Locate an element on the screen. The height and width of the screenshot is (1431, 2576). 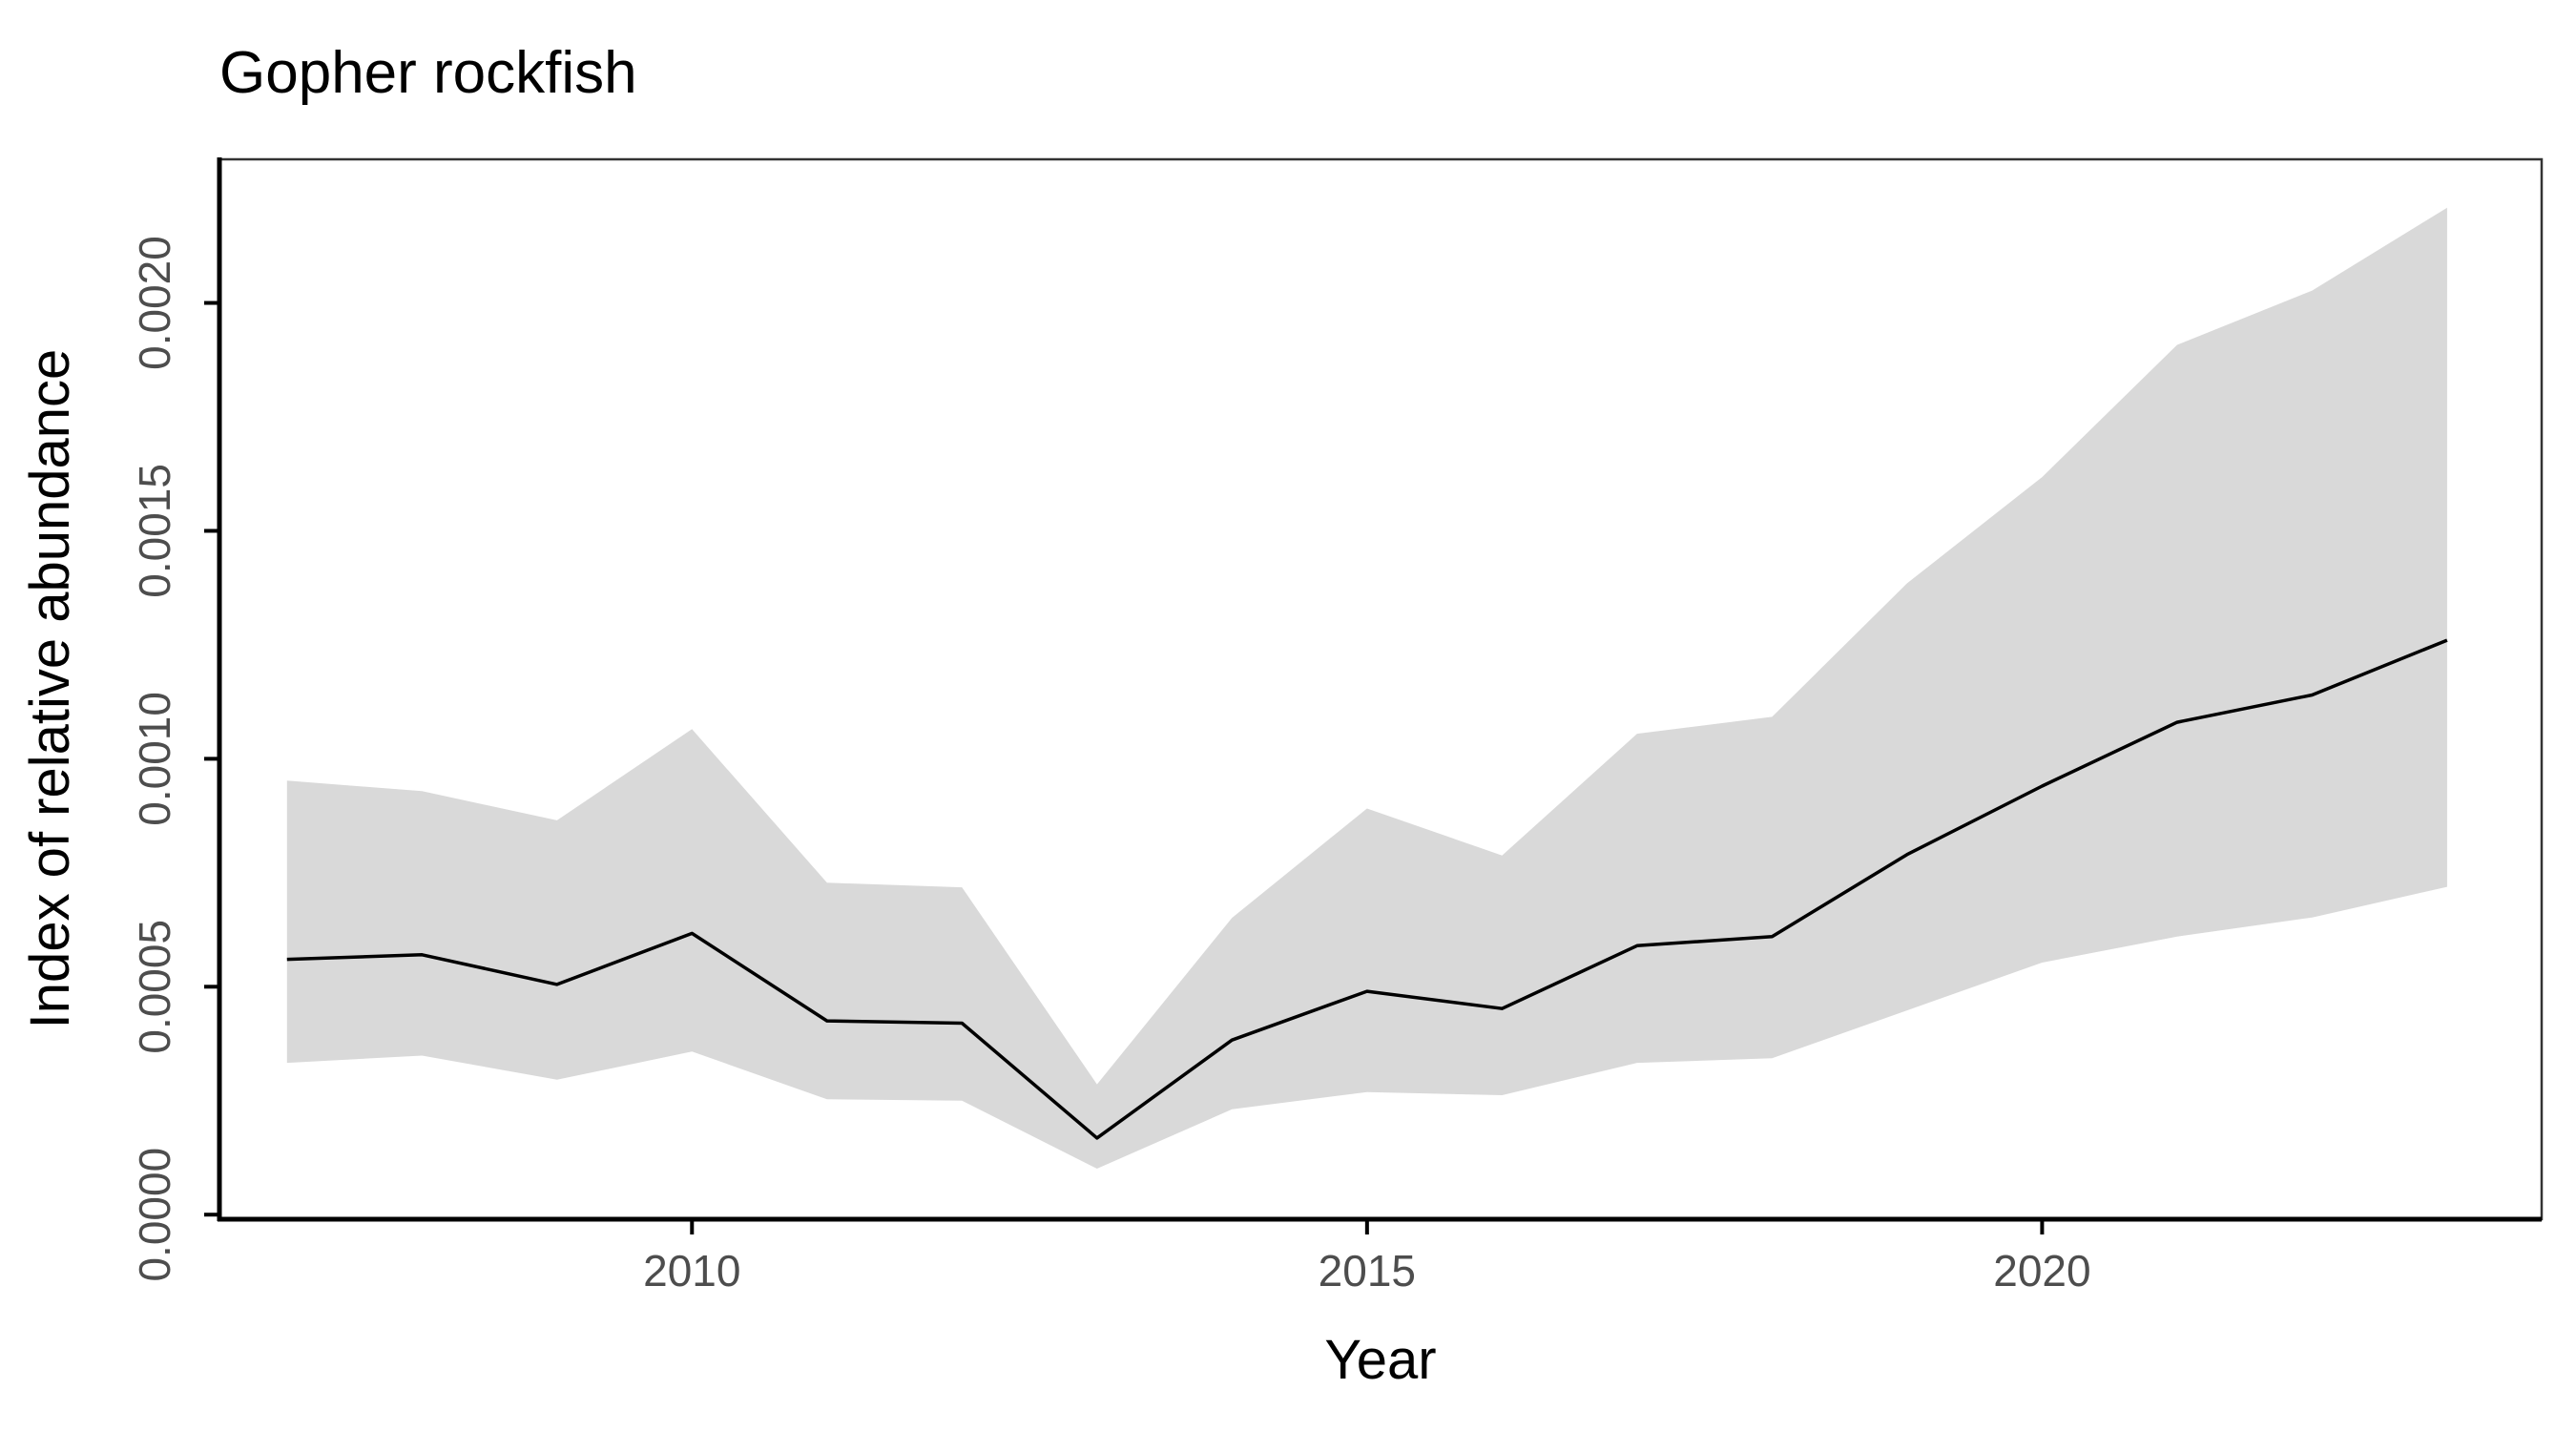
x-axis-title: Year is located at coordinates (1380, 1360).